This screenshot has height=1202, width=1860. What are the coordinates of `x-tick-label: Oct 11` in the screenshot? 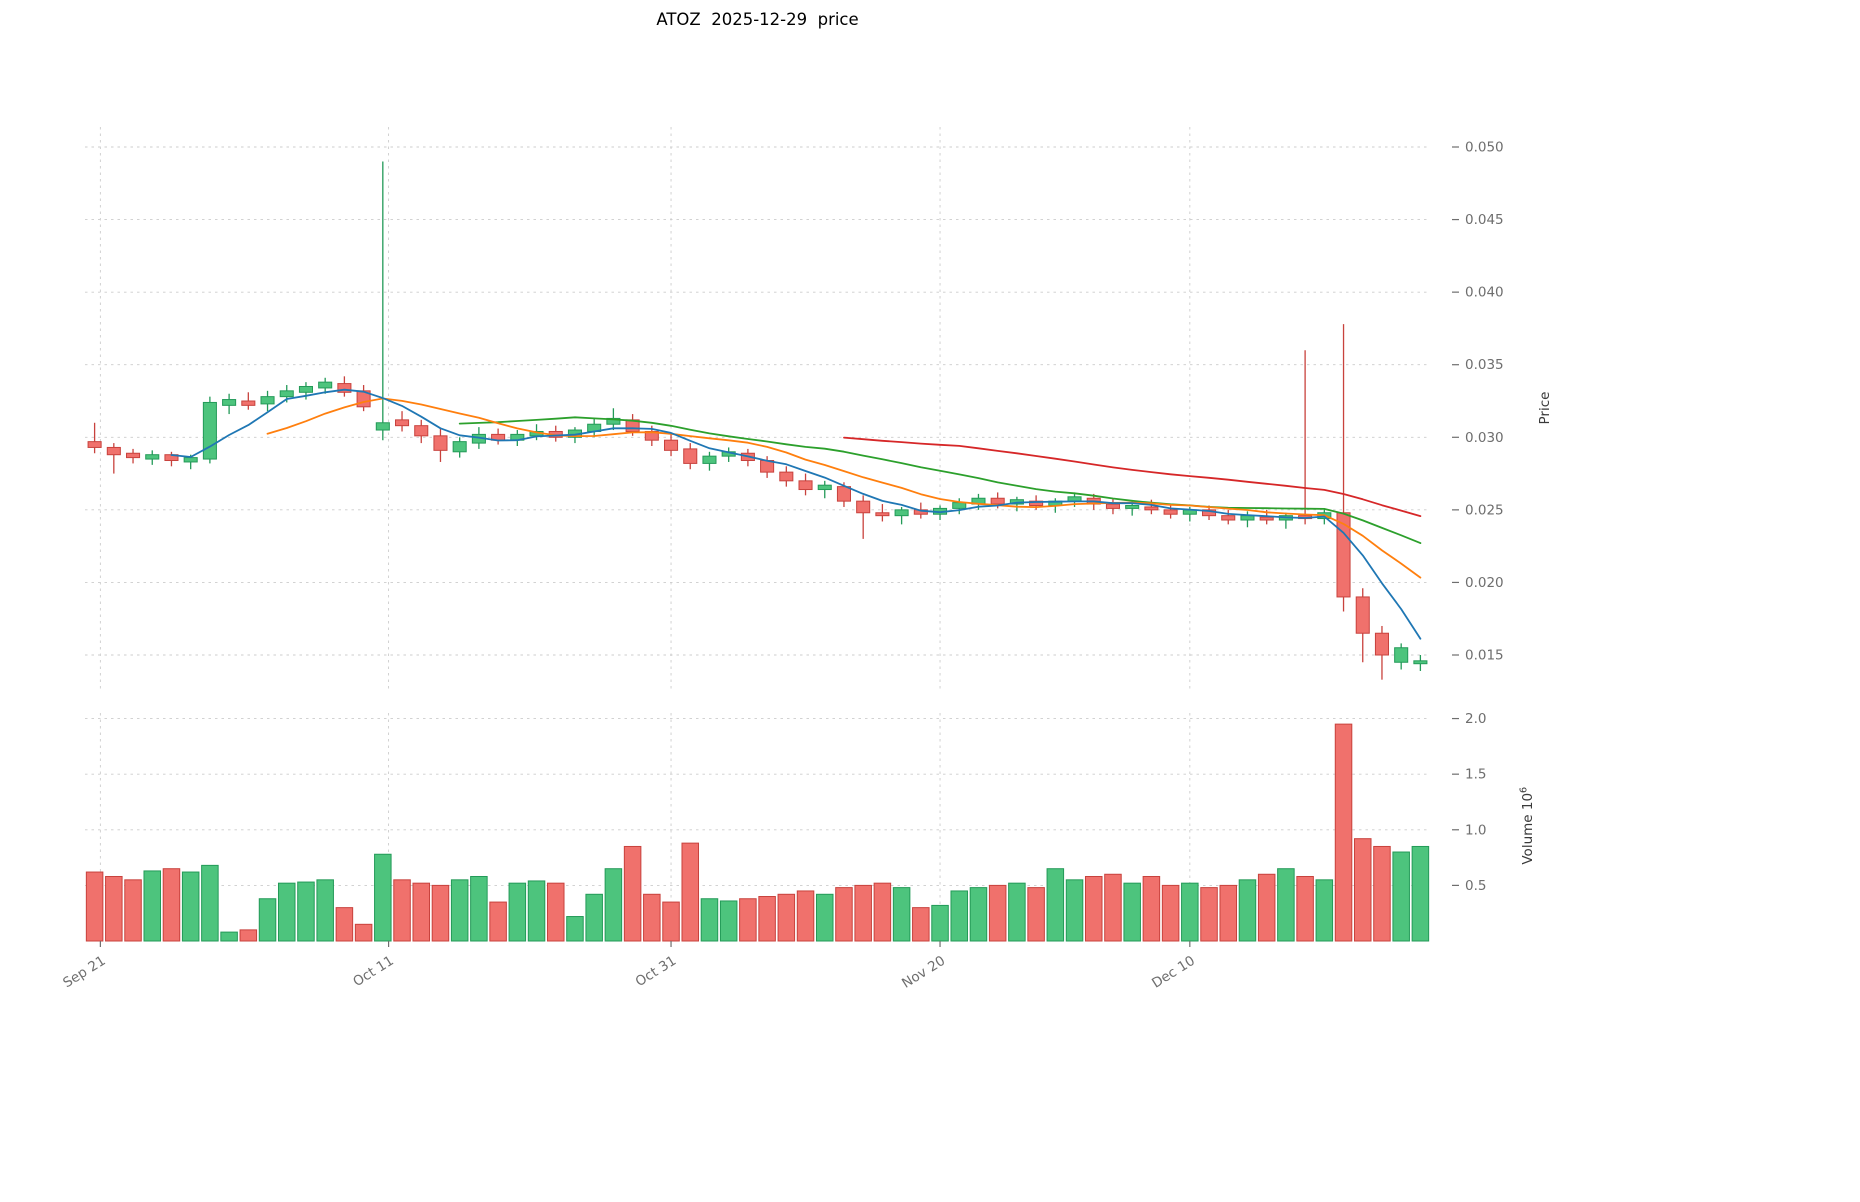 It's located at (373, 971).